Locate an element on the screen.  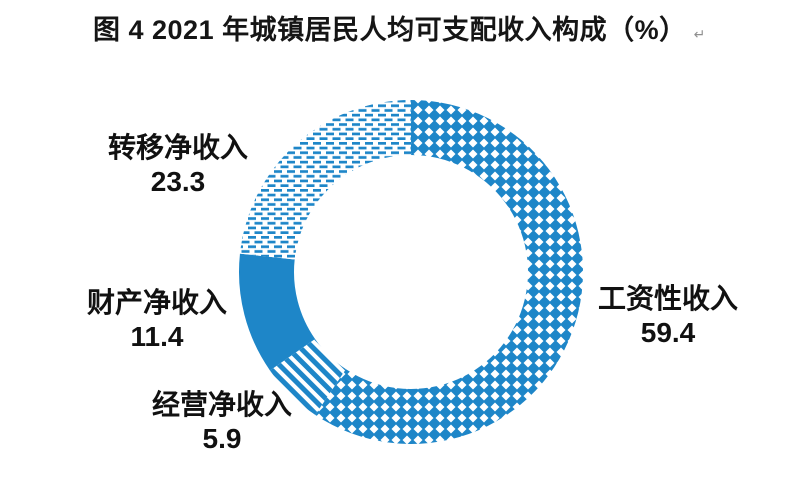
segment-name: 转移净收入 is located at coordinates (178, 147).